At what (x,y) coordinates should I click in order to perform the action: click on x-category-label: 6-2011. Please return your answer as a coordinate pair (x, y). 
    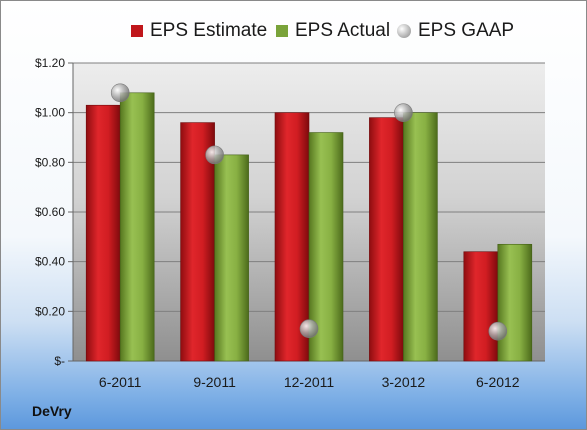
    Looking at the image, I should click on (120, 382).